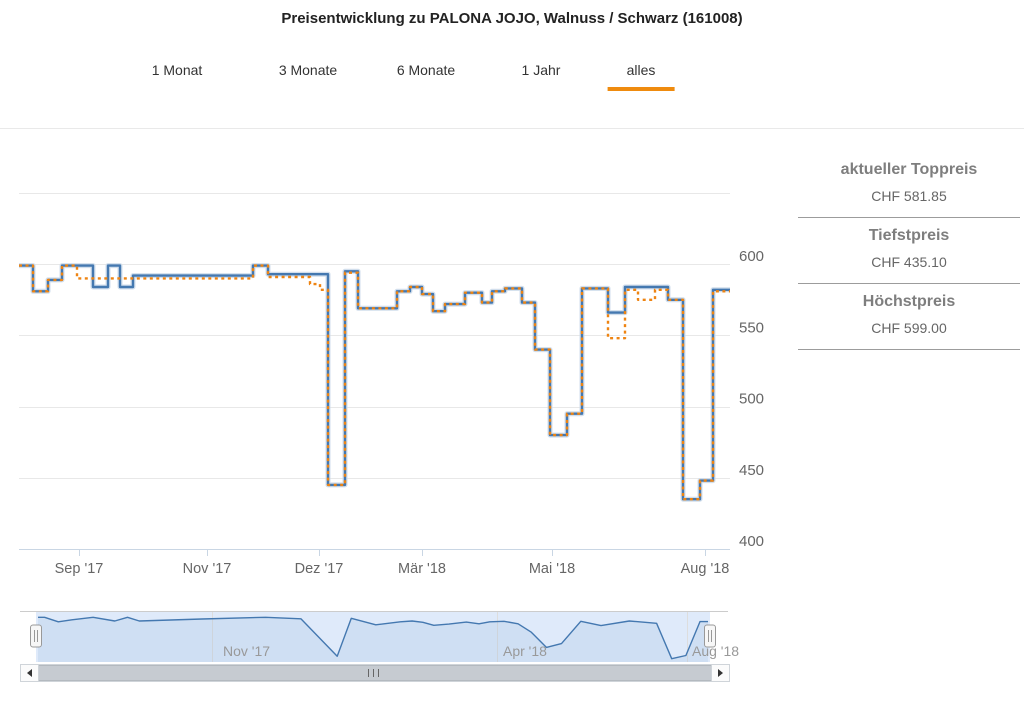  Describe the element at coordinates (751, 256) in the screenshot. I see `y-axis-label: 600` at that location.